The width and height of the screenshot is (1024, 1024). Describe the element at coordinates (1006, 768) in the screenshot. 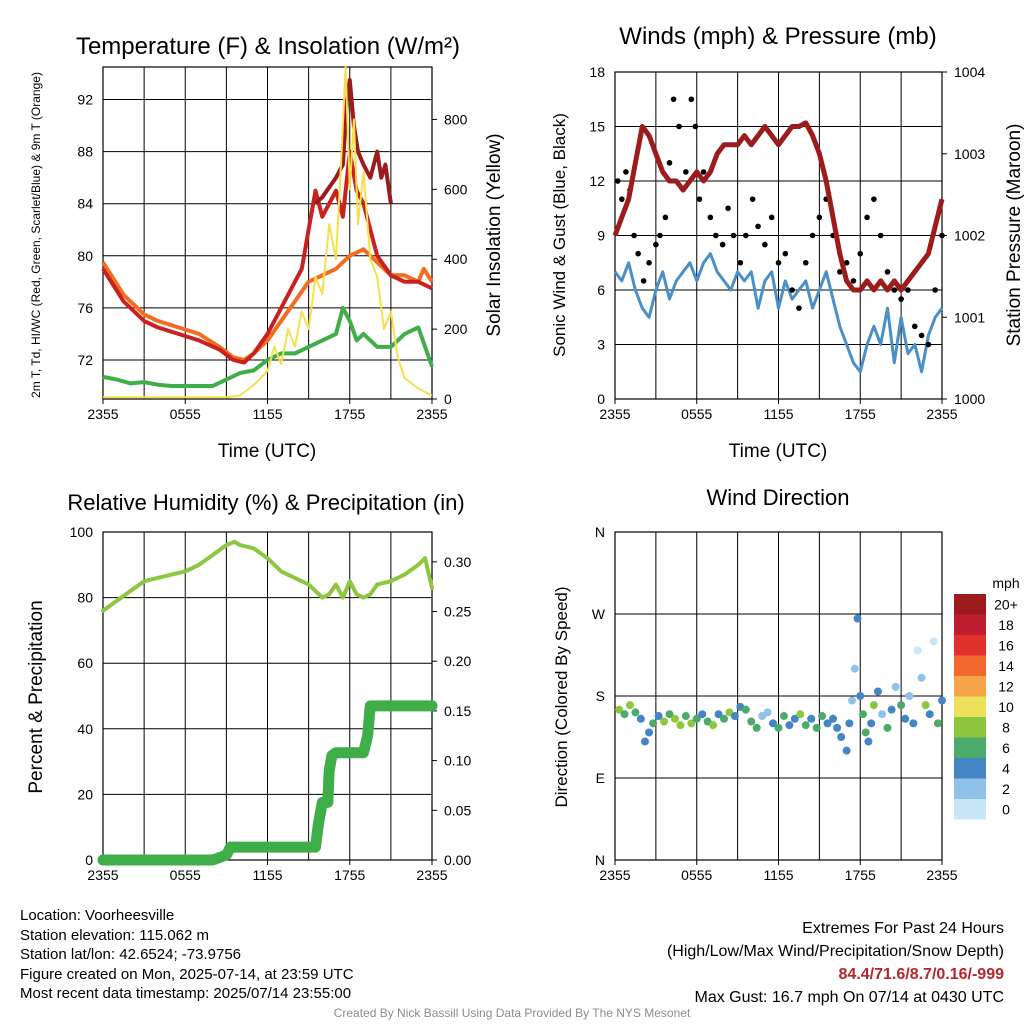

I see `legend-label: 4` at that location.